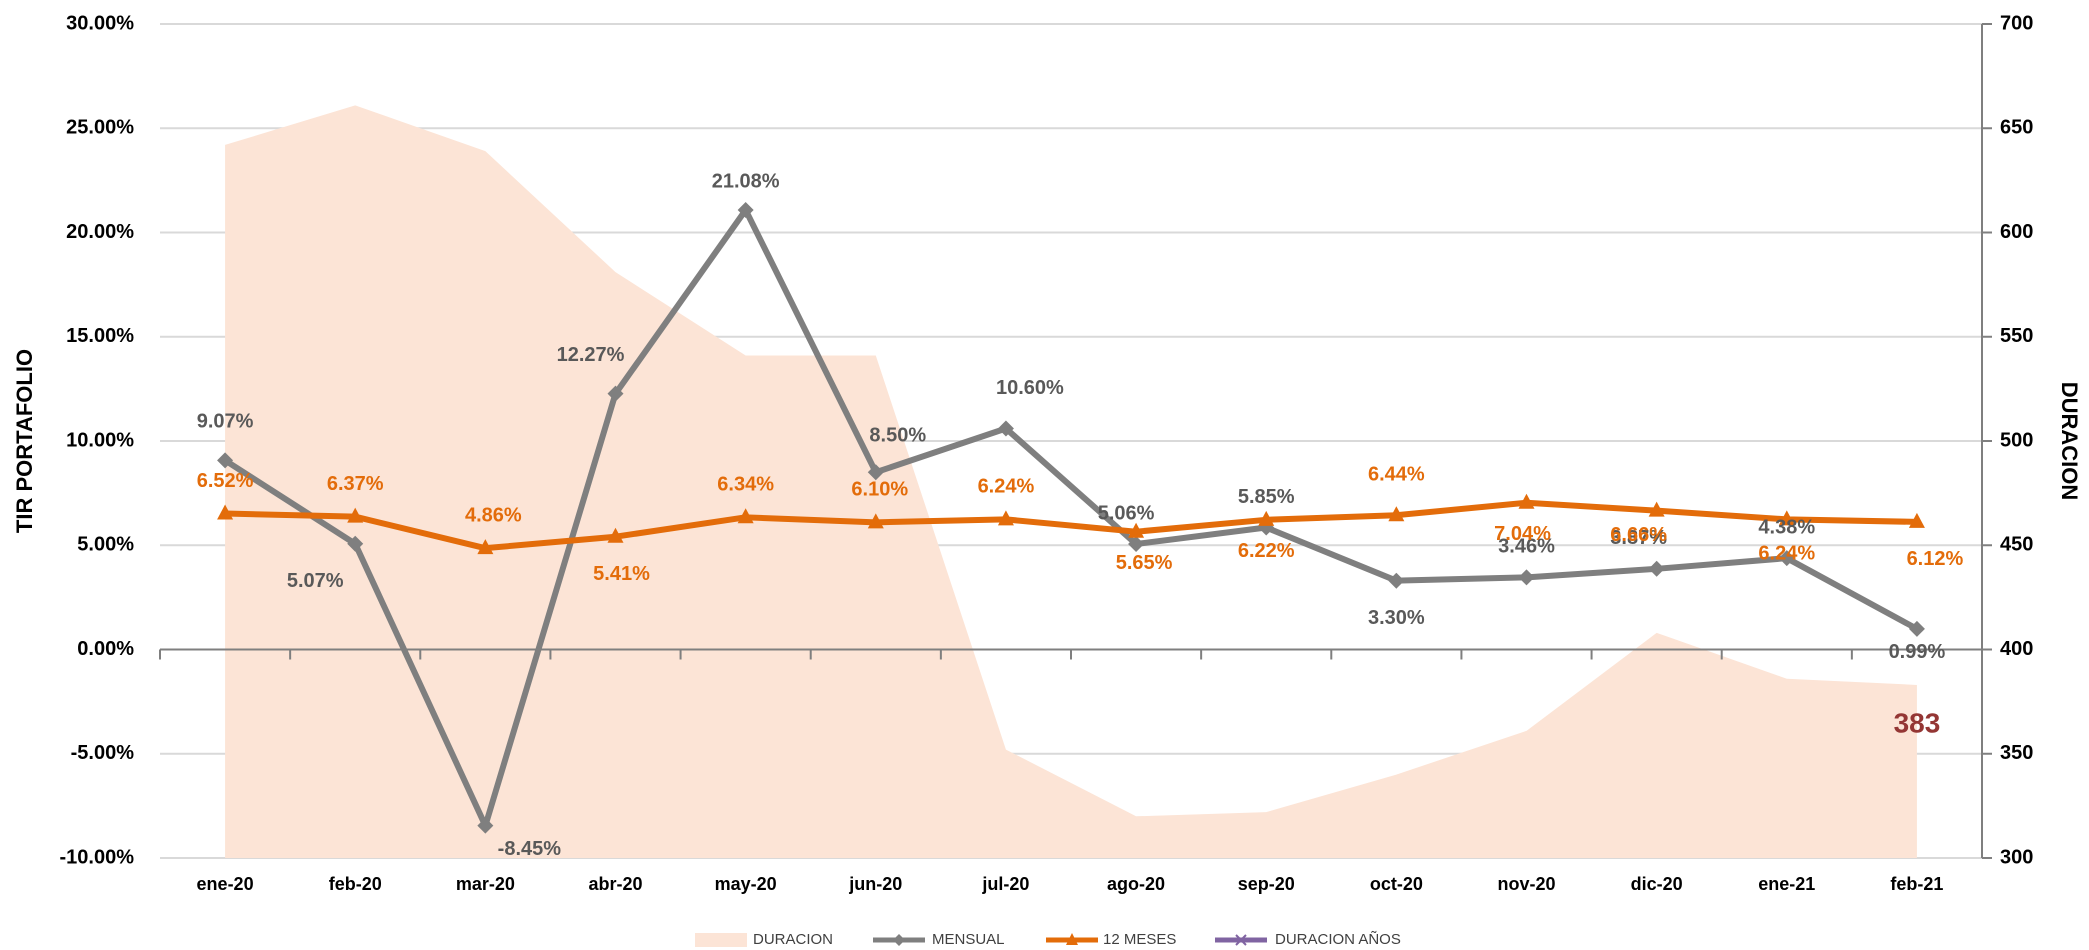 The height and width of the screenshot is (950, 2089). Describe the element at coordinates (1005, 884) in the screenshot. I see `x-tick-label: jul-20` at that location.